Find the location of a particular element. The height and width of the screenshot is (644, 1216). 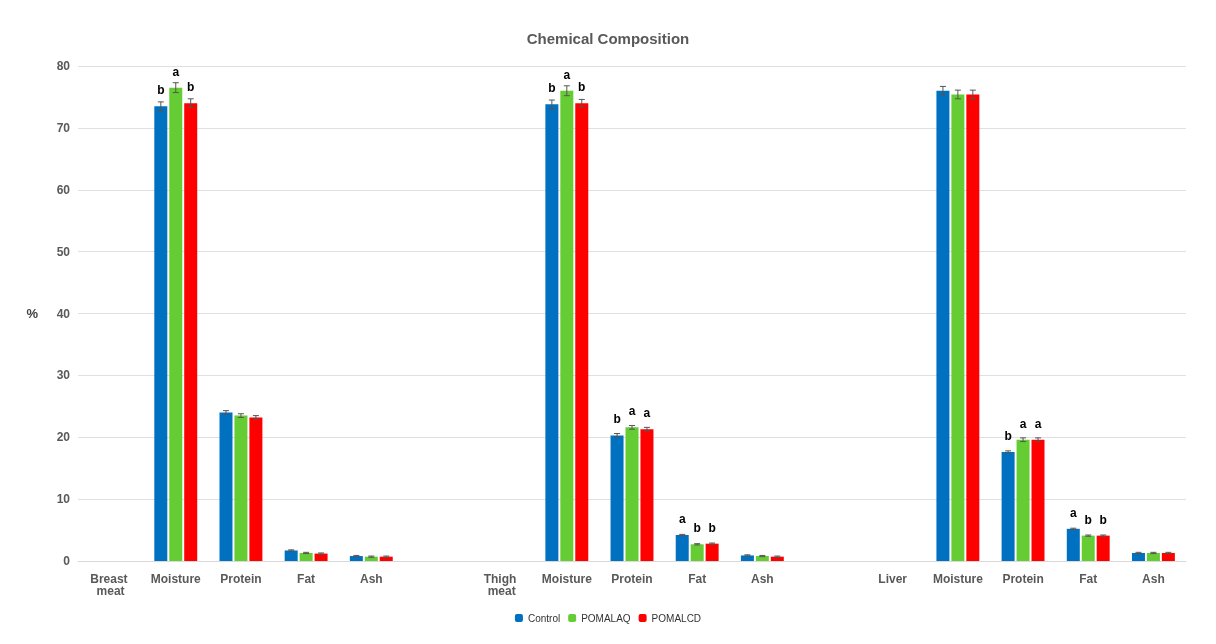

legend-label: POMALAQ is located at coordinates (606, 618).